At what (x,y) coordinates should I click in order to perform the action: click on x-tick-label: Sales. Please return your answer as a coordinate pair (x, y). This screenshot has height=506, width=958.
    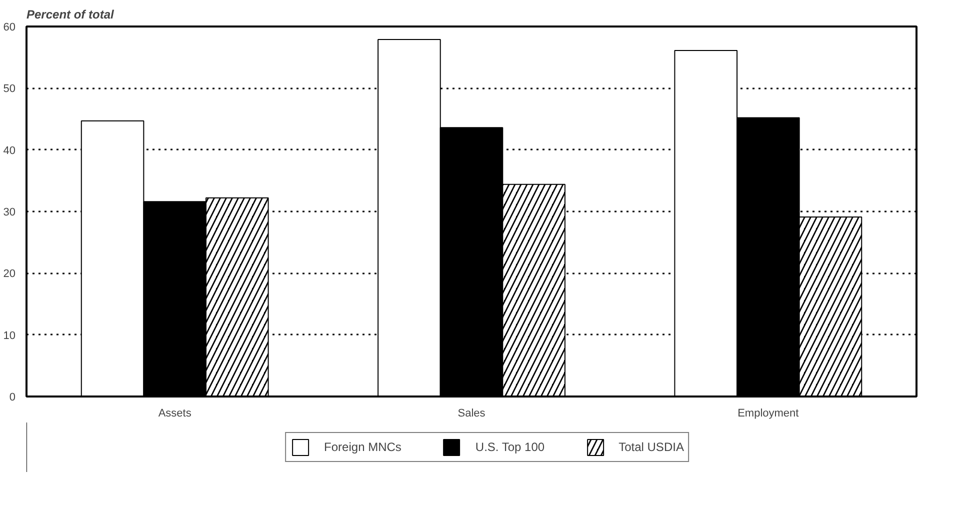
    Looking at the image, I should click on (472, 414).